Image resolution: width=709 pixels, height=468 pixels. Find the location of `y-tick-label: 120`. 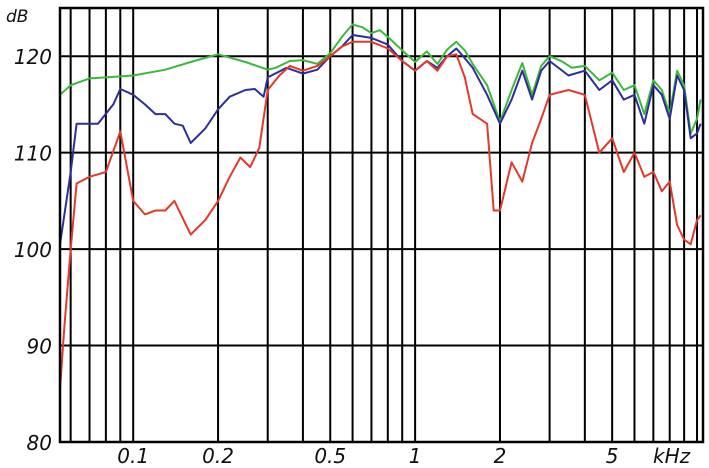

y-tick-label: 120 is located at coordinates (33, 57).